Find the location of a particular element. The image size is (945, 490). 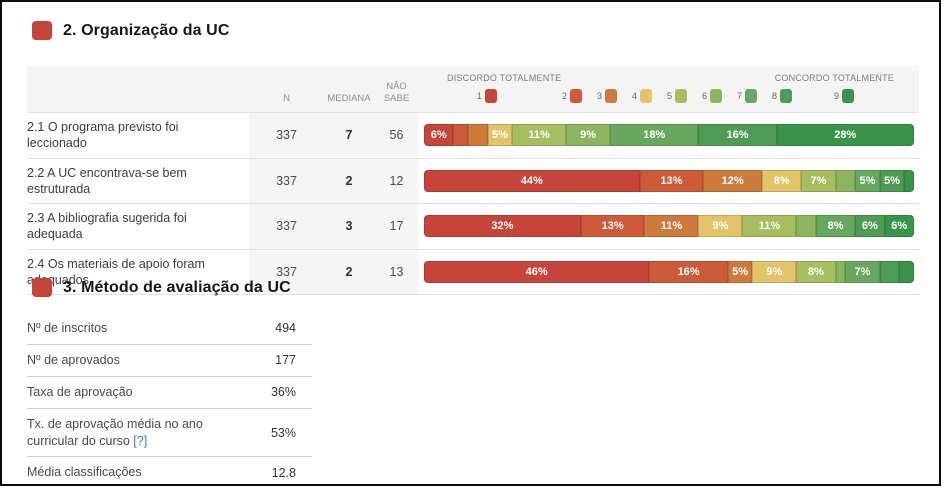

header-n: N is located at coordinates (286, 99).